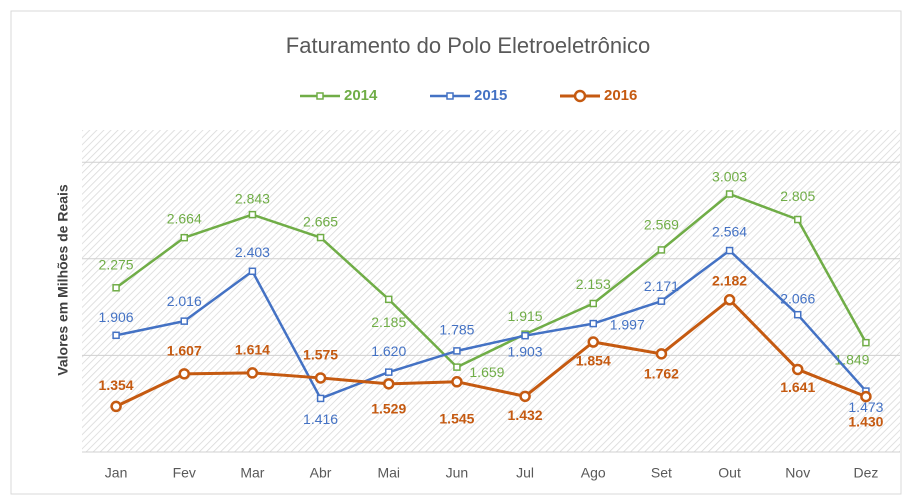 Image resolution: width=903 pixels, height=496 pixels. What do you see at coordinates (729, 231) in the screenshot?
I see `data-label: 2.564` at bounding box center [729, 231].